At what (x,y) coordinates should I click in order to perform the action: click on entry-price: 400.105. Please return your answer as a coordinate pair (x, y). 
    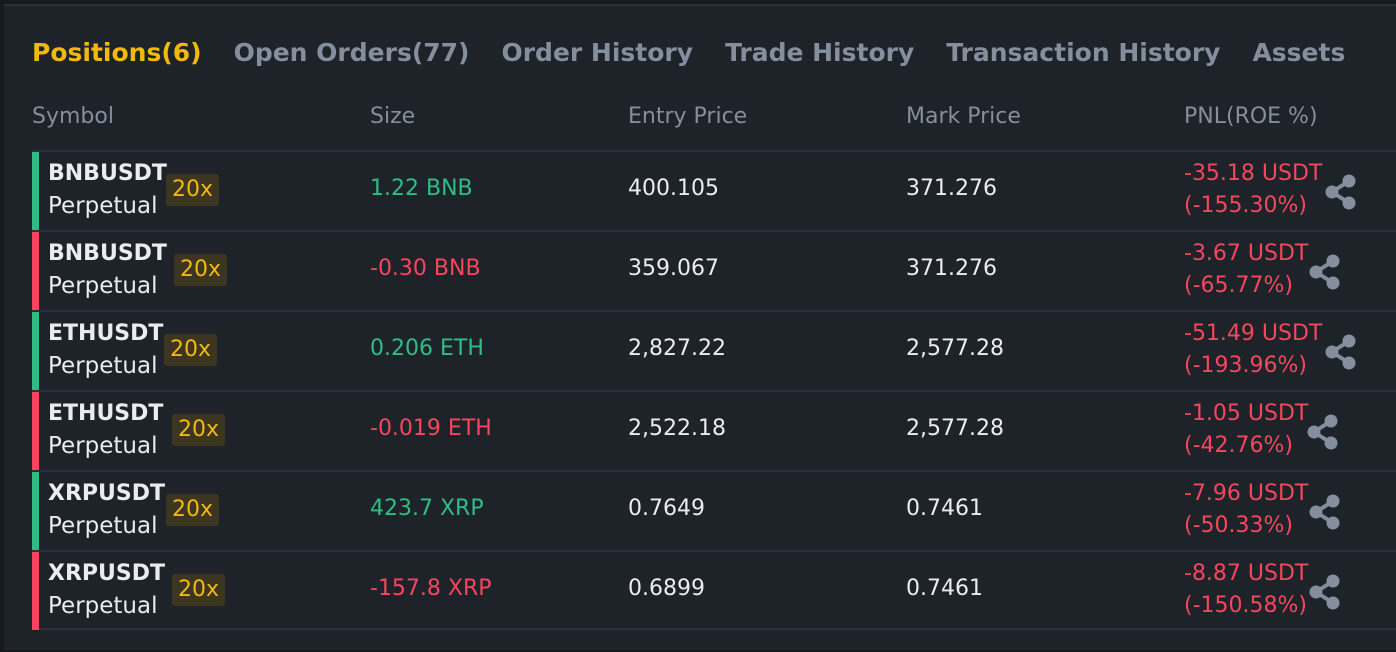
    Looking at the image, I should click on (673, 188).